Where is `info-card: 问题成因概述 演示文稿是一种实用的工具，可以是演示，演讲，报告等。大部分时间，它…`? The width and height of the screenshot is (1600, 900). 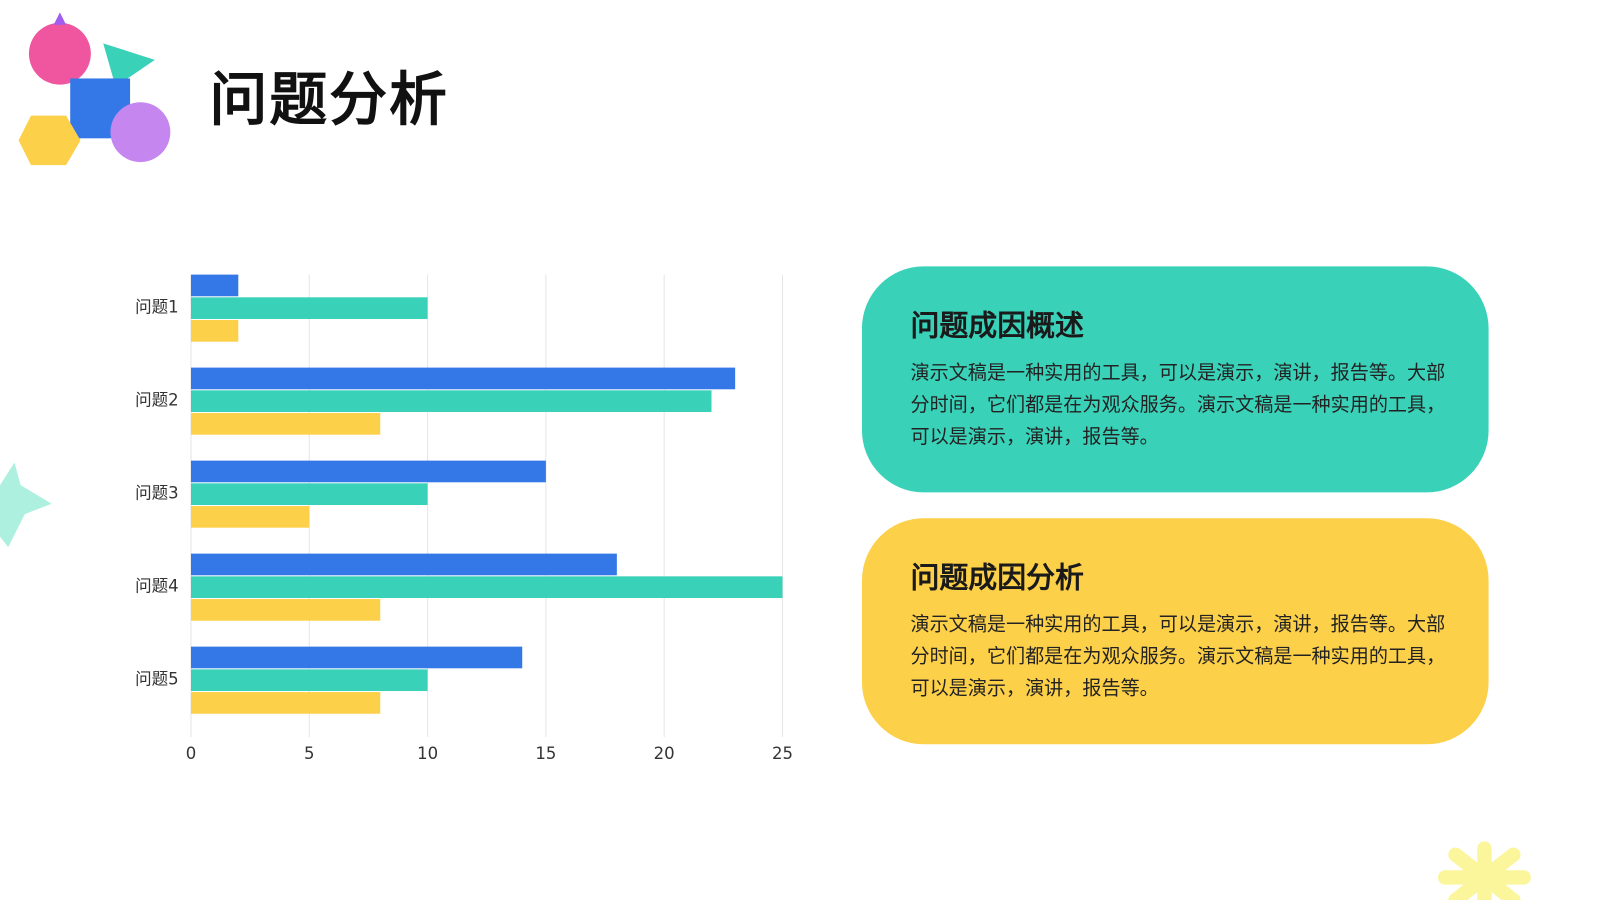 info-card: 问题成因概述 演示文稿是一种实用的工具，可以是演示，演讲，报告等。大部分时间，它… is located at coordinates (1175, 379).